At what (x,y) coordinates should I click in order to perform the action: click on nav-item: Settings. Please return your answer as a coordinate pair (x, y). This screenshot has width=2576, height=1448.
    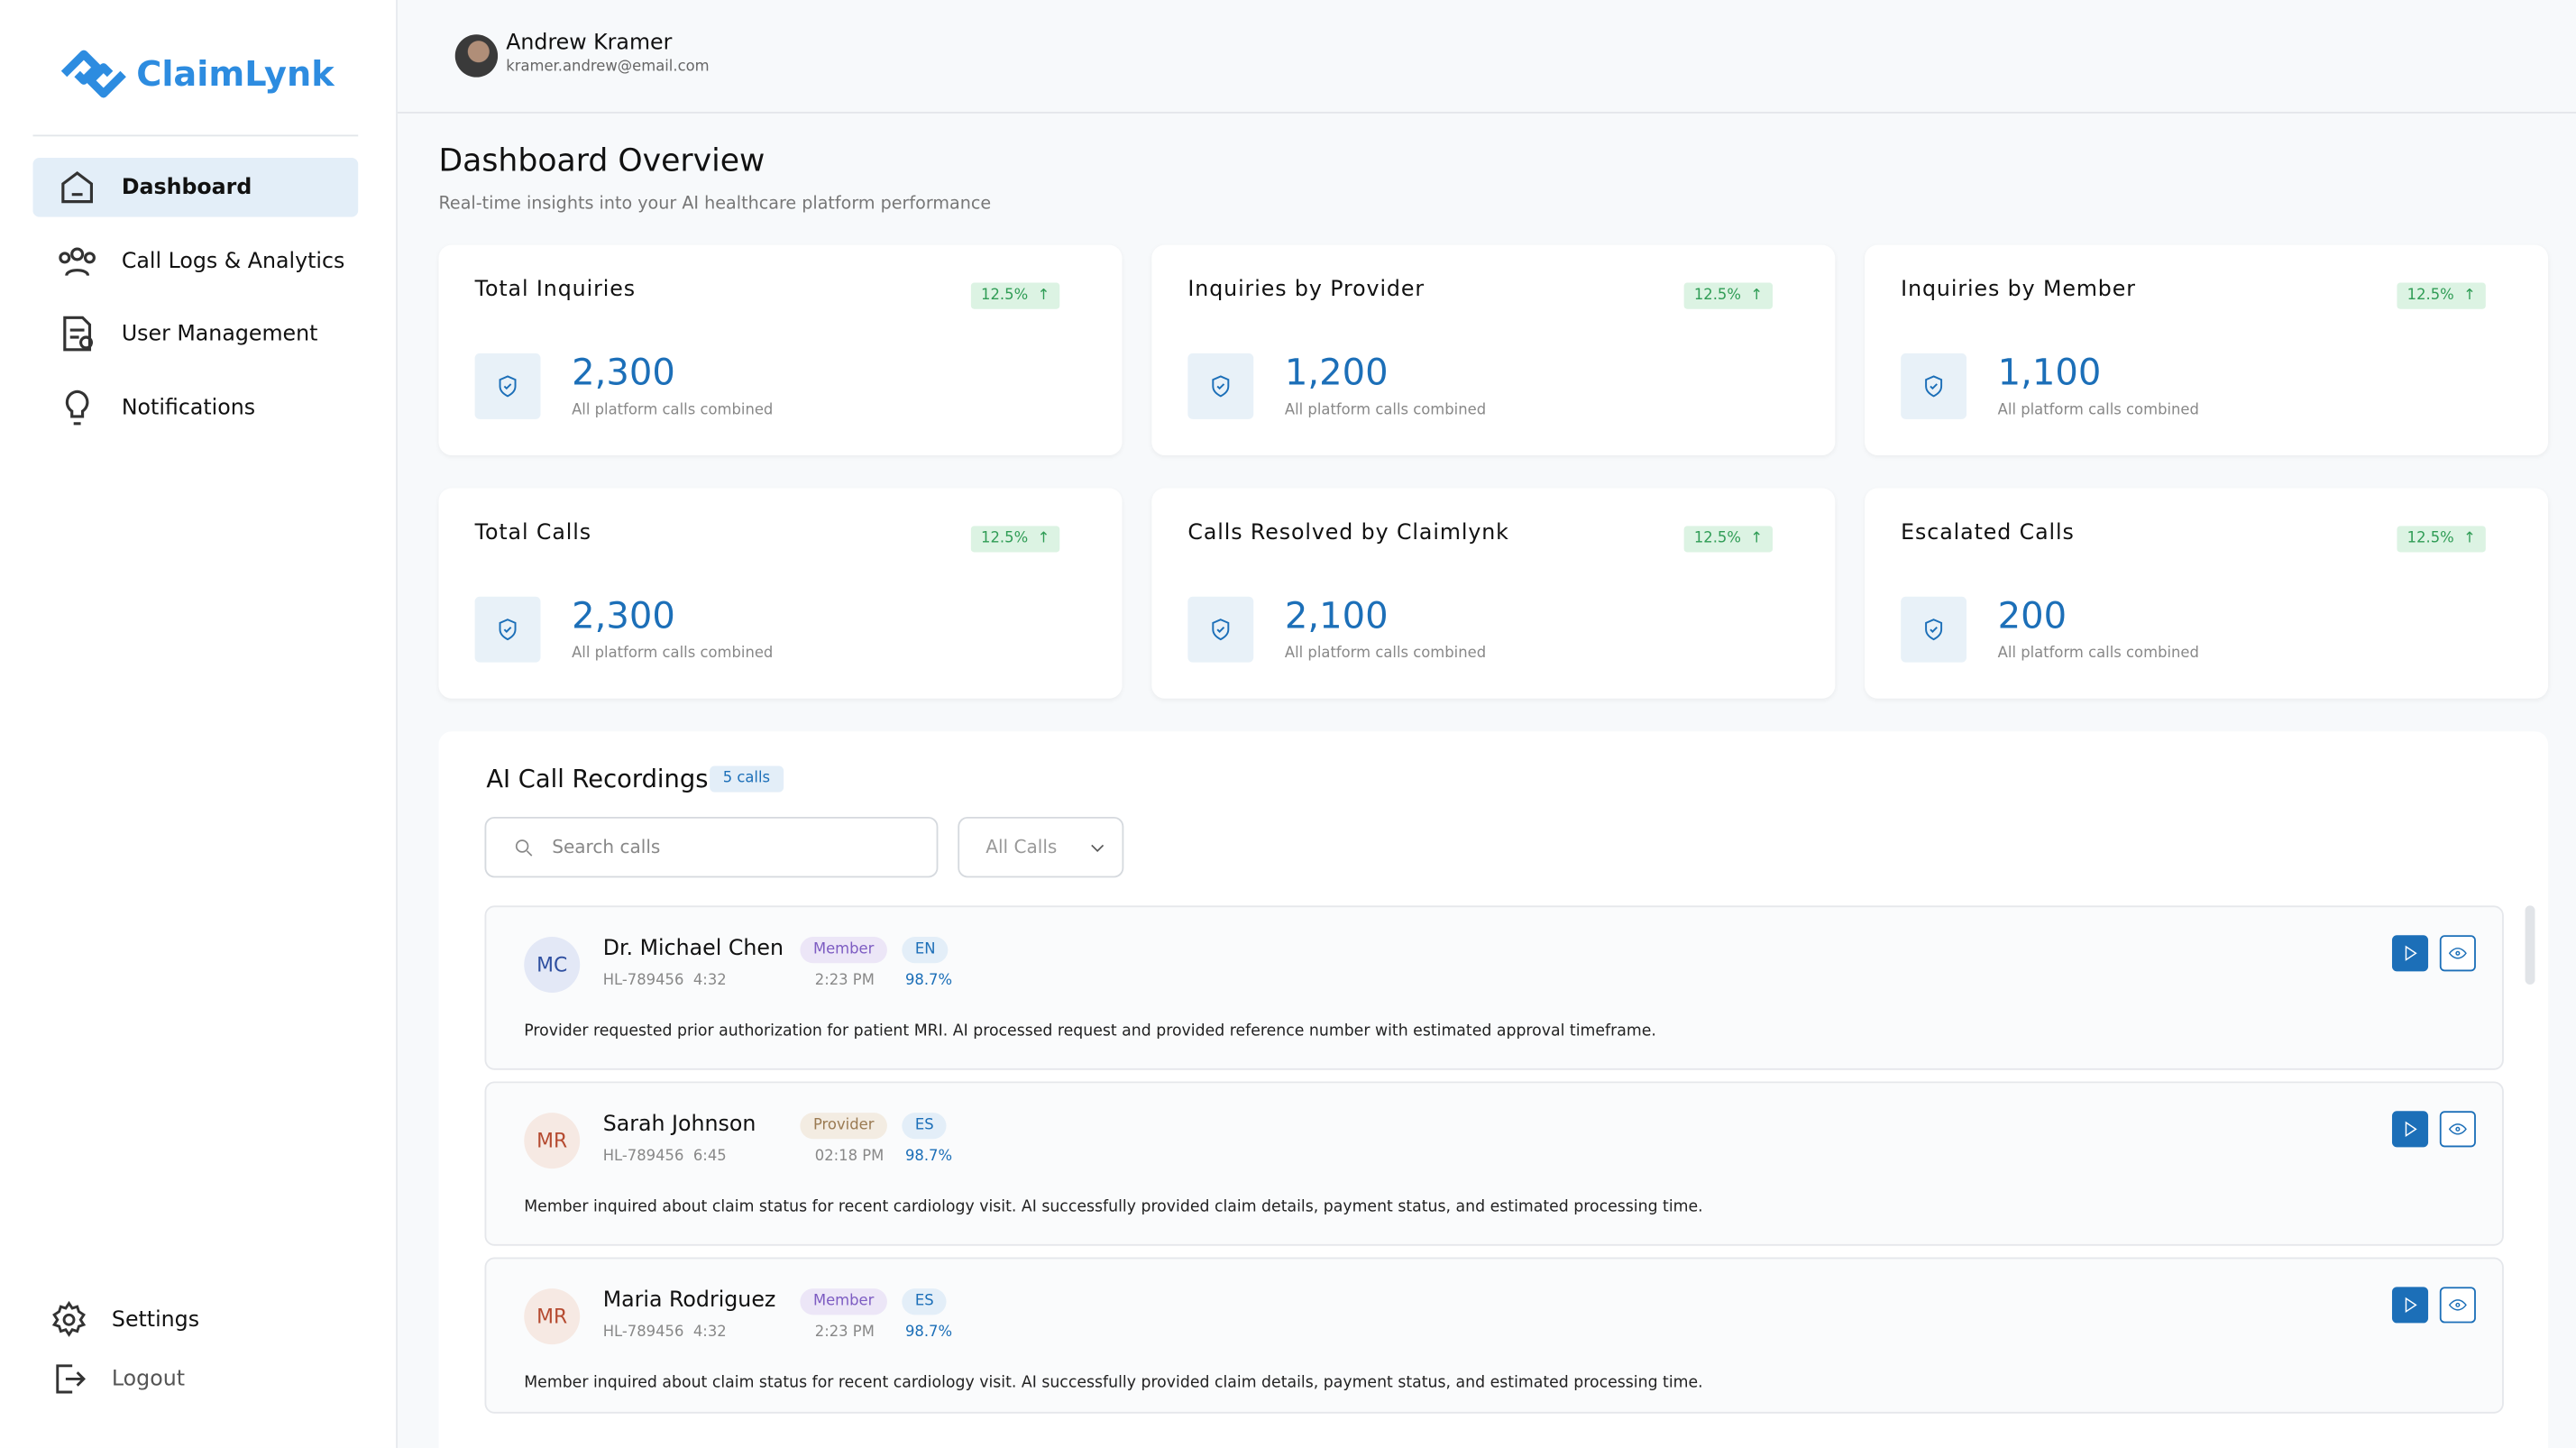
    Looking at the image, I should click on (189, 1320).